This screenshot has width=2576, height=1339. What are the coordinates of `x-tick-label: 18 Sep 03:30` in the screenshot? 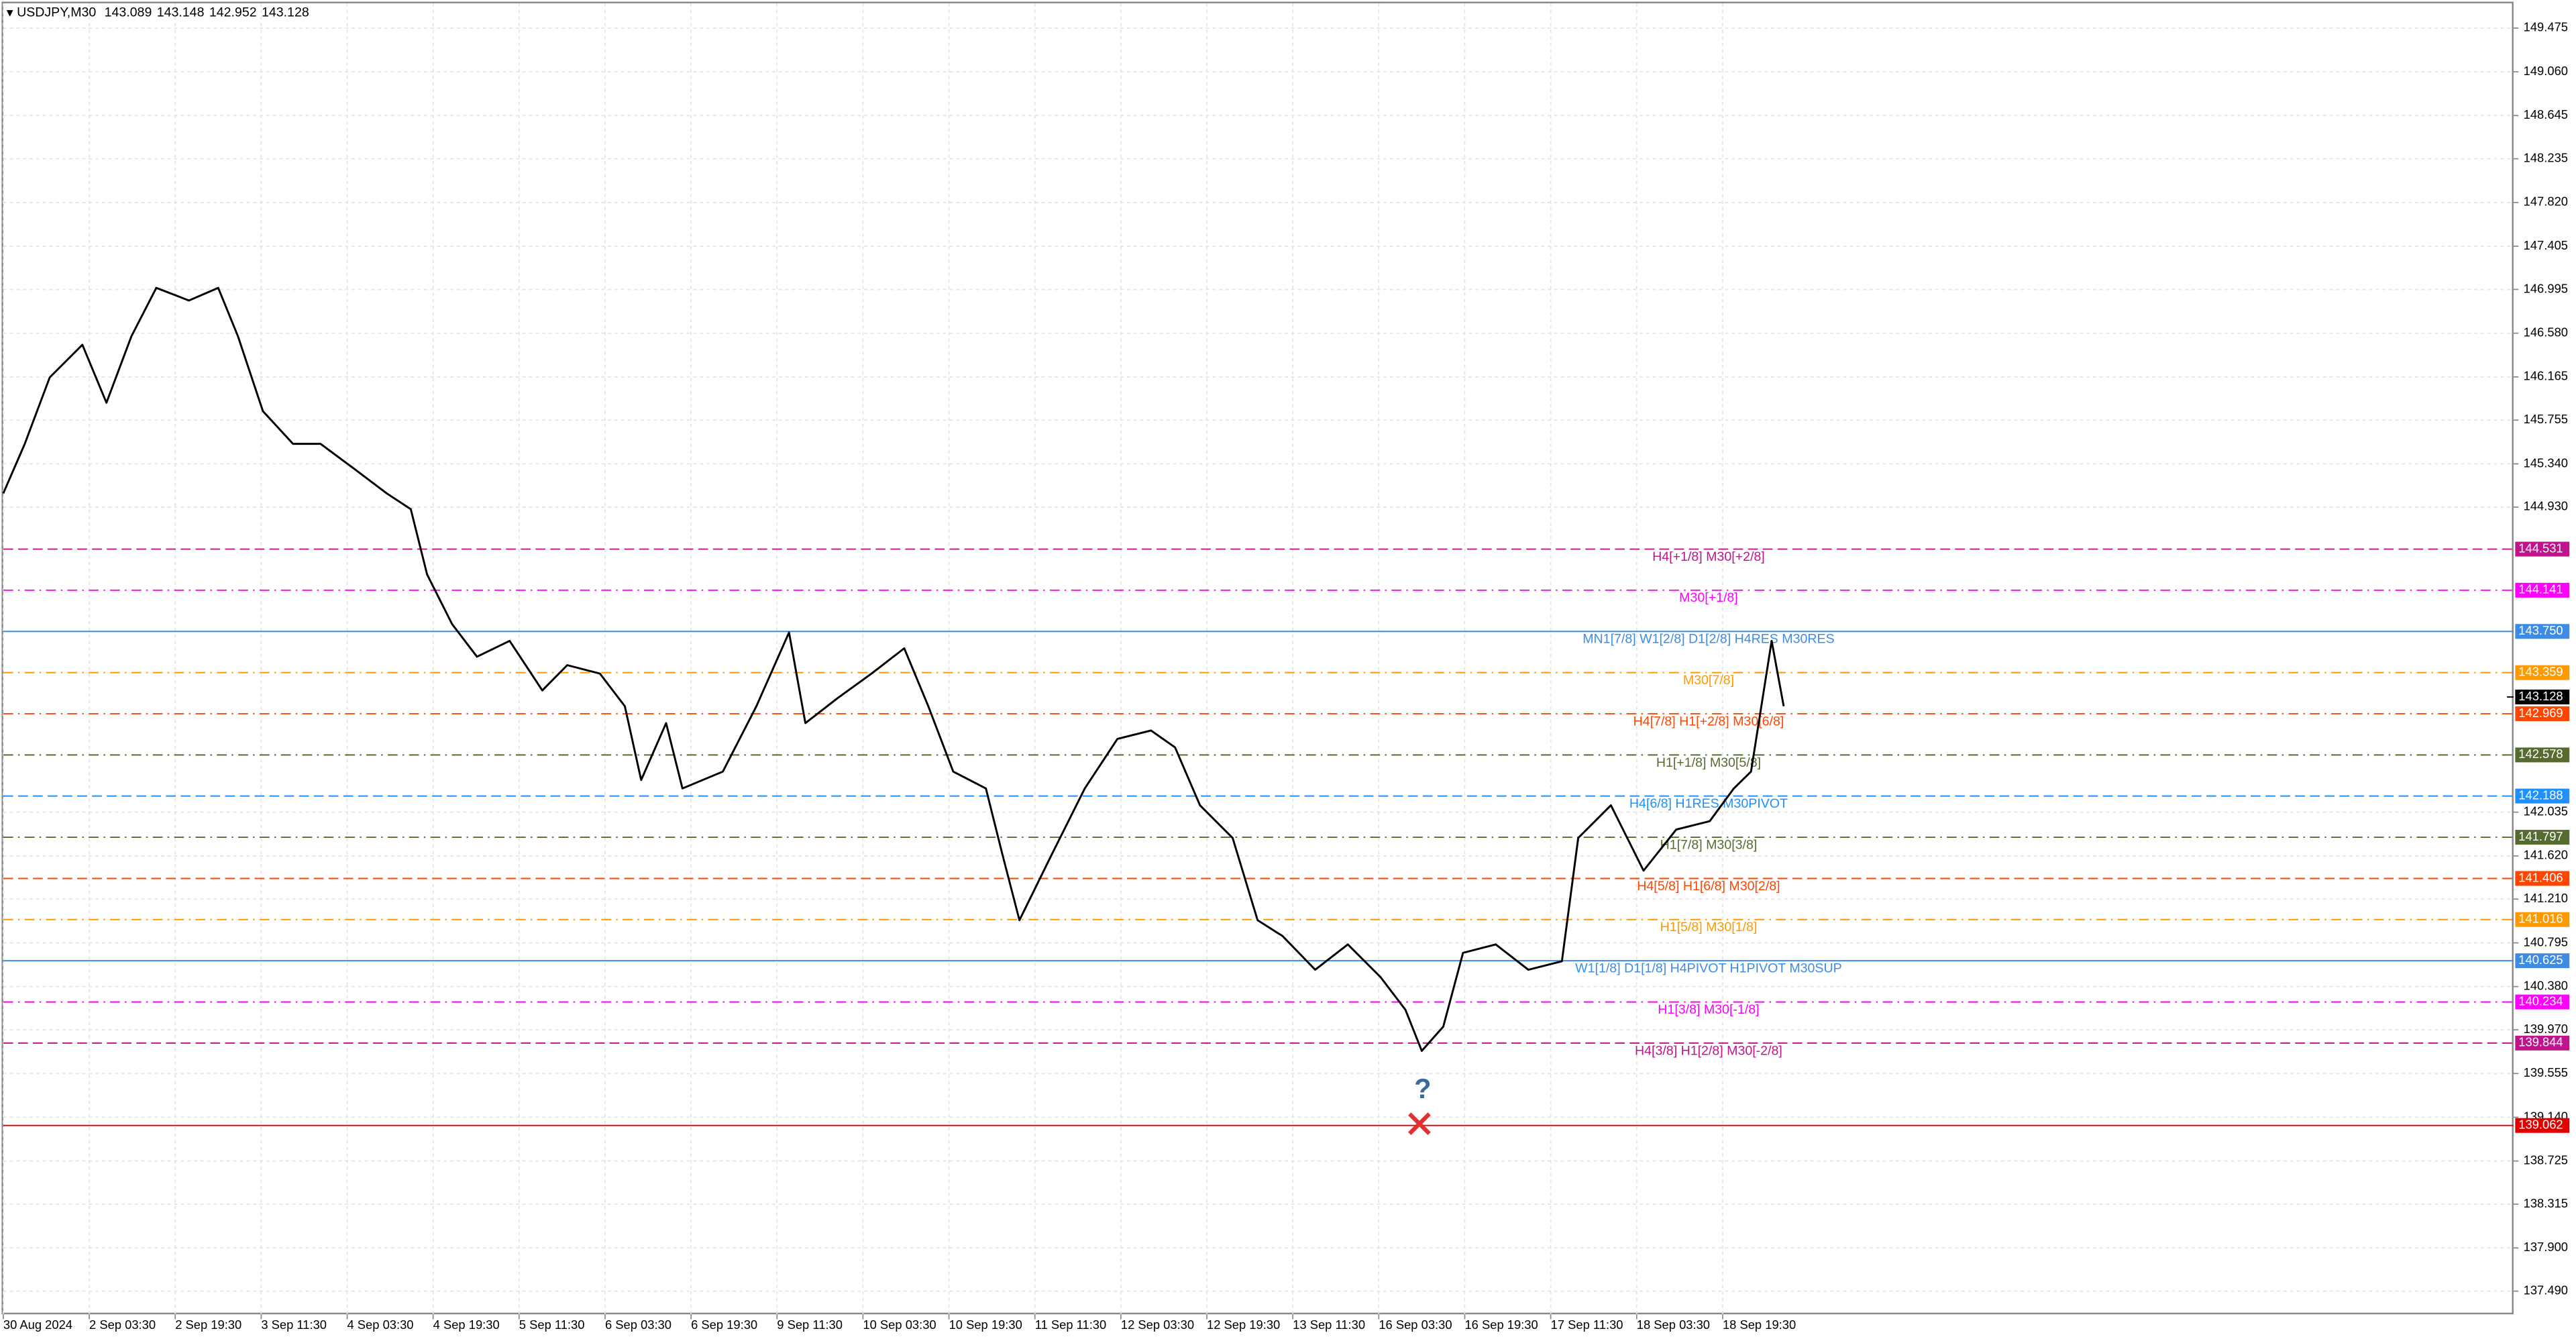 It's located at (1673, 1325).